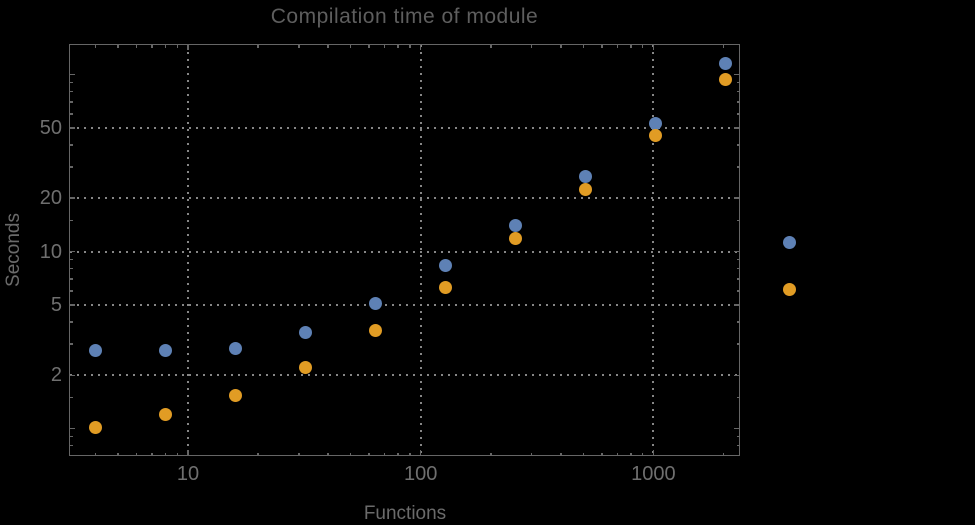 Image resolution: width=975 pixels, height=525 pixels. I want to click on x-tick-label: 100, so click(421, 474).